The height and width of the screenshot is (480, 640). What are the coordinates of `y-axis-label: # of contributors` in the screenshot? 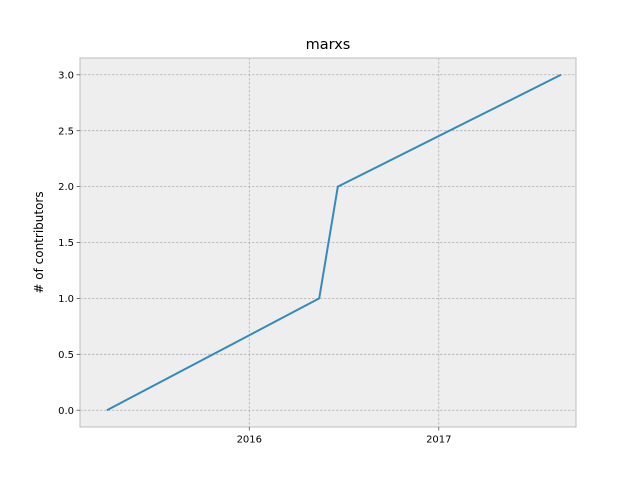 It's located at (39, 242).